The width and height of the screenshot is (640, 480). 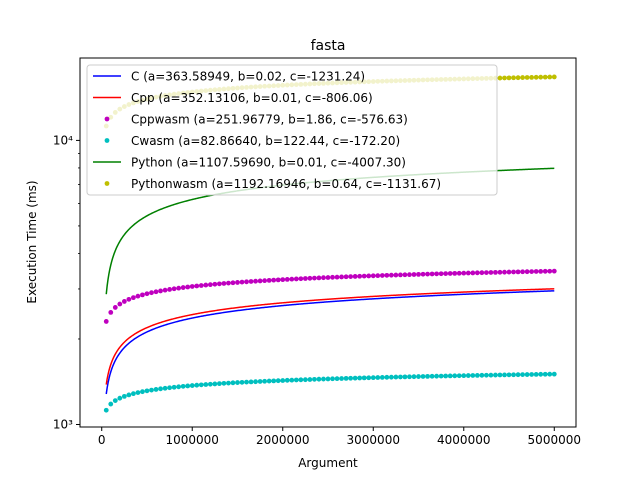 What do you see at coordinates (328, 46) in the screenshot?
I see `chart-title: fasta` at bounding box center [328, 46].